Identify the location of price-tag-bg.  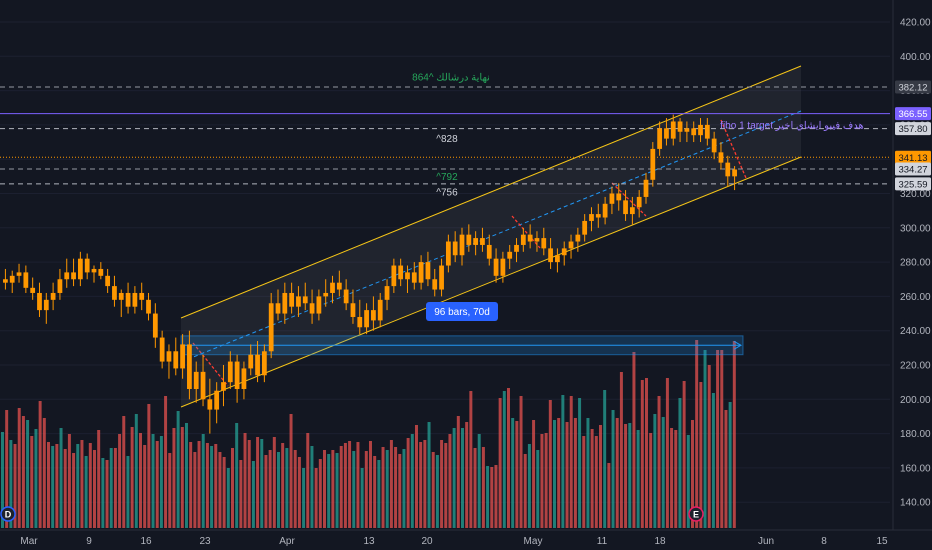
(913, 157).